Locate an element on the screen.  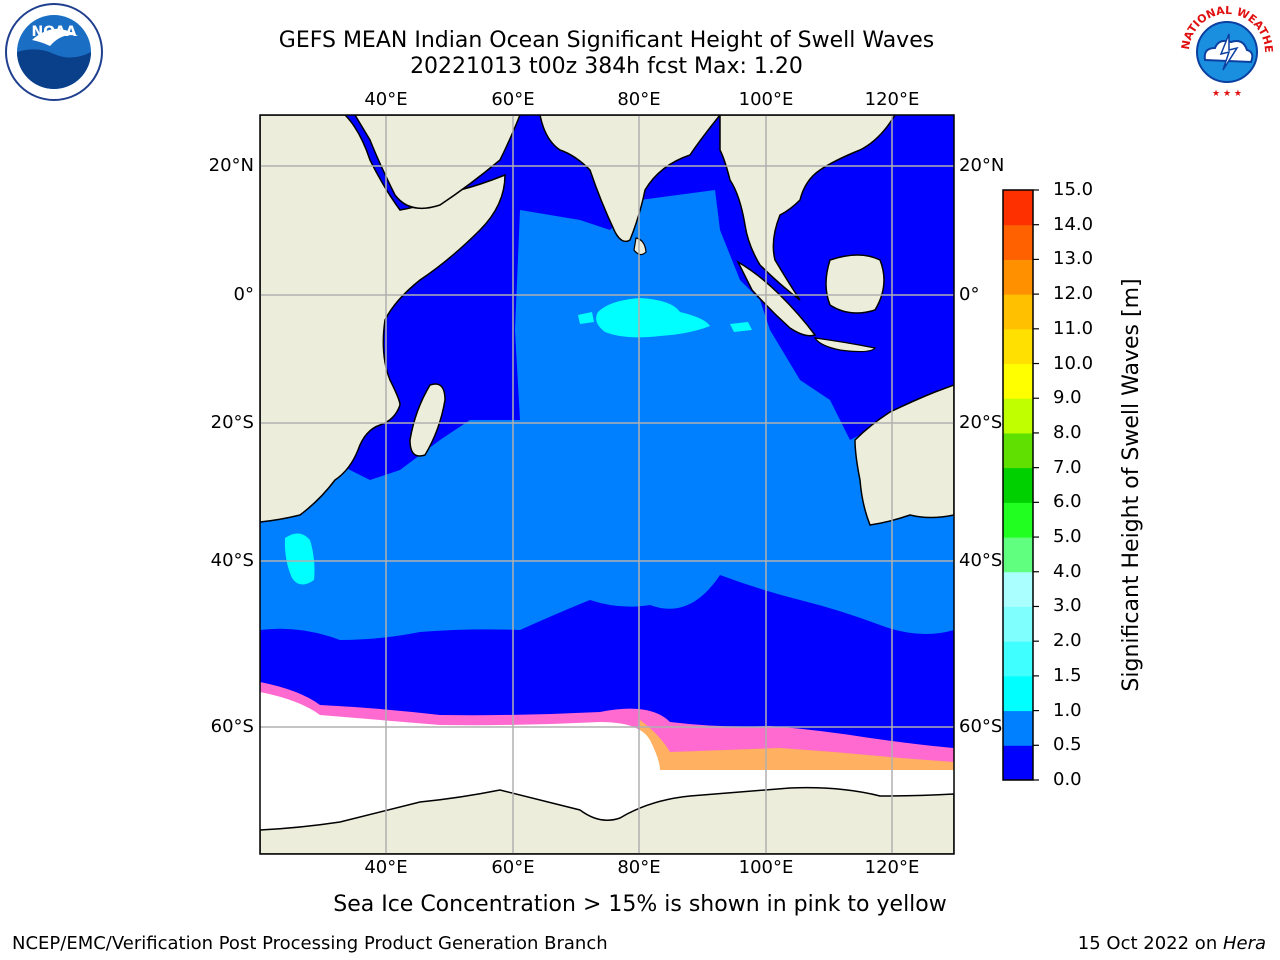
colorbar-tick-label: 2.0 is located at coordinates (1067, 641).